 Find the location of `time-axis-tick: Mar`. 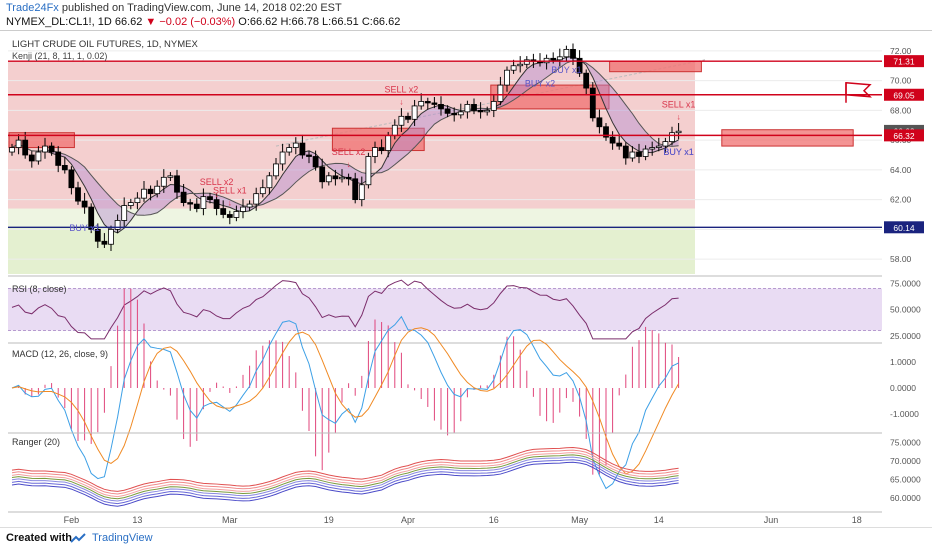

time-axis-tick: Mar is located at coordinates (230, 520).